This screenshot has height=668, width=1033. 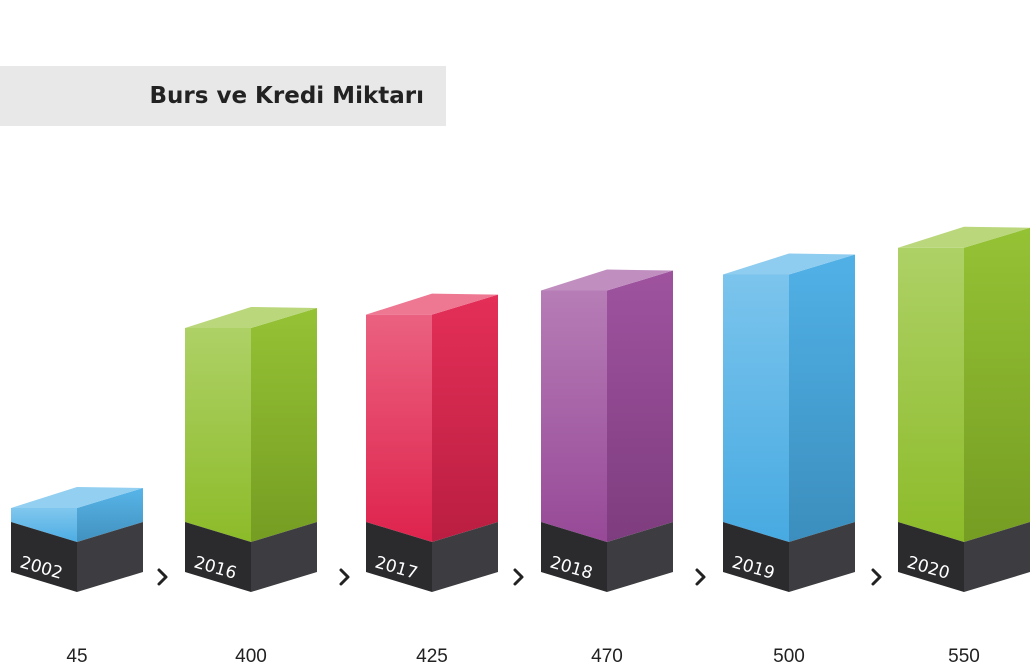 I want to click on value-label: 400, so click(x=251, y=656).